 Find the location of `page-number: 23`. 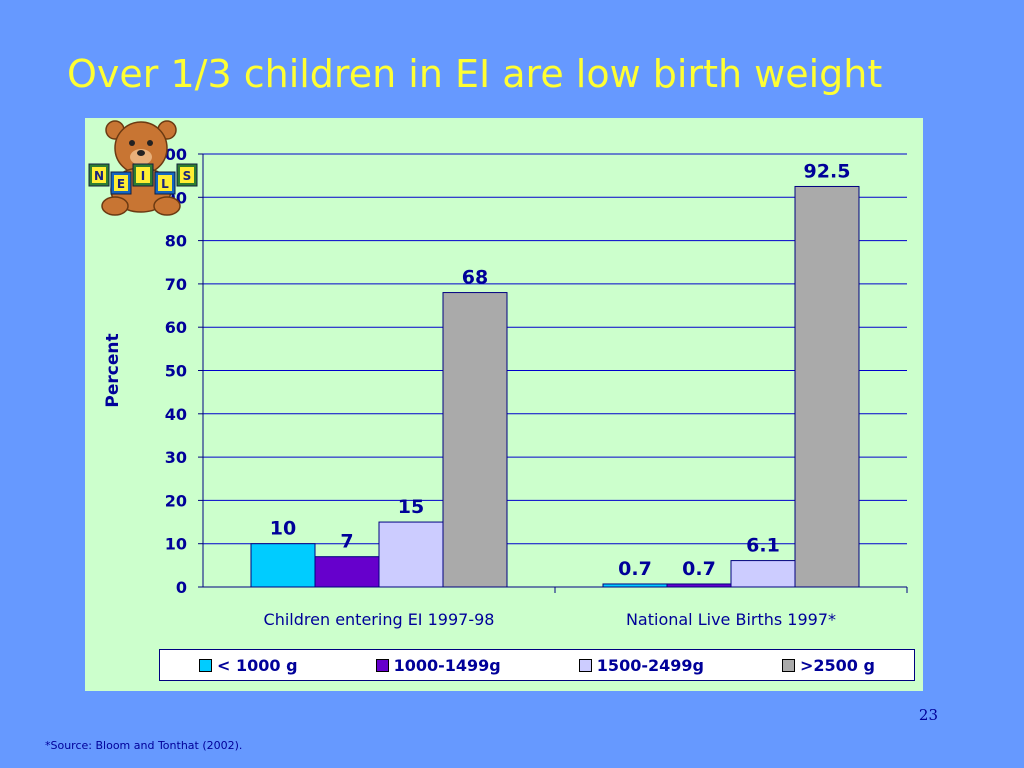

page-number: 23 is located at coordinates (928, 715).